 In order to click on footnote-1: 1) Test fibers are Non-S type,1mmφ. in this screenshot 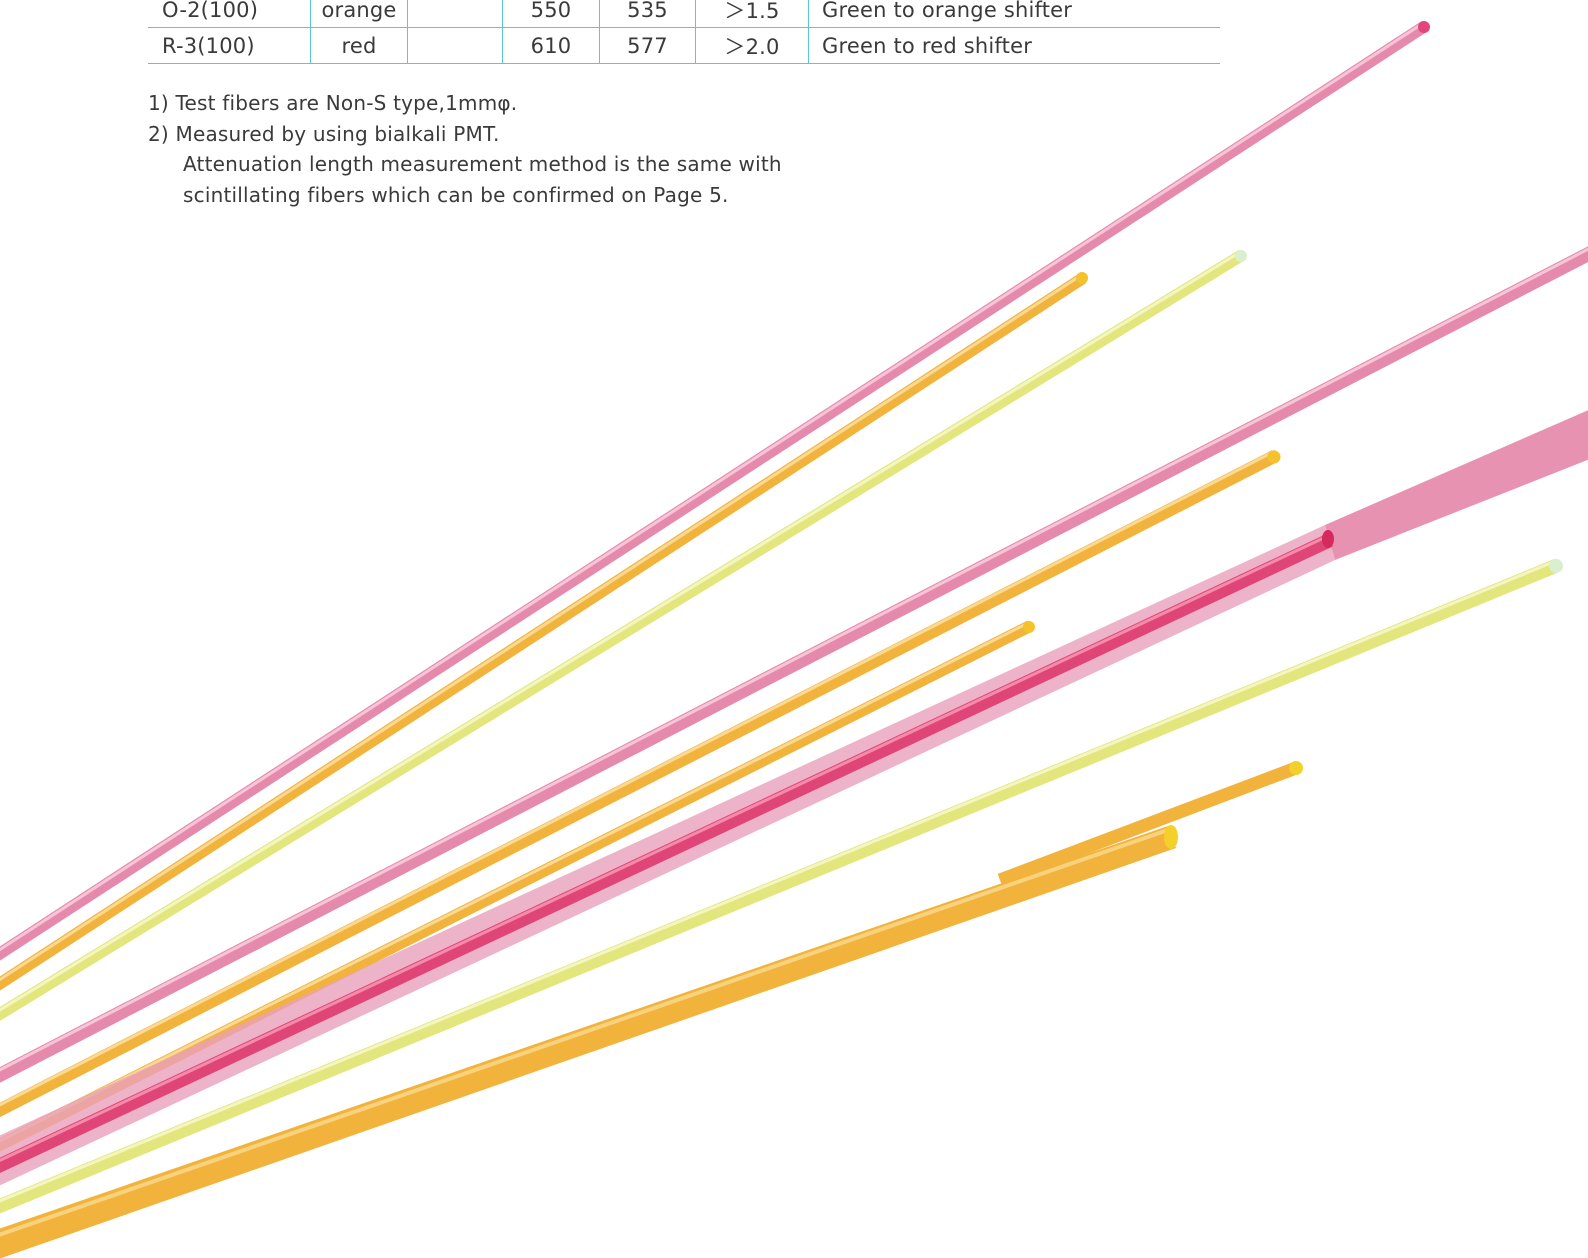, I will do `click(333, 103)`.